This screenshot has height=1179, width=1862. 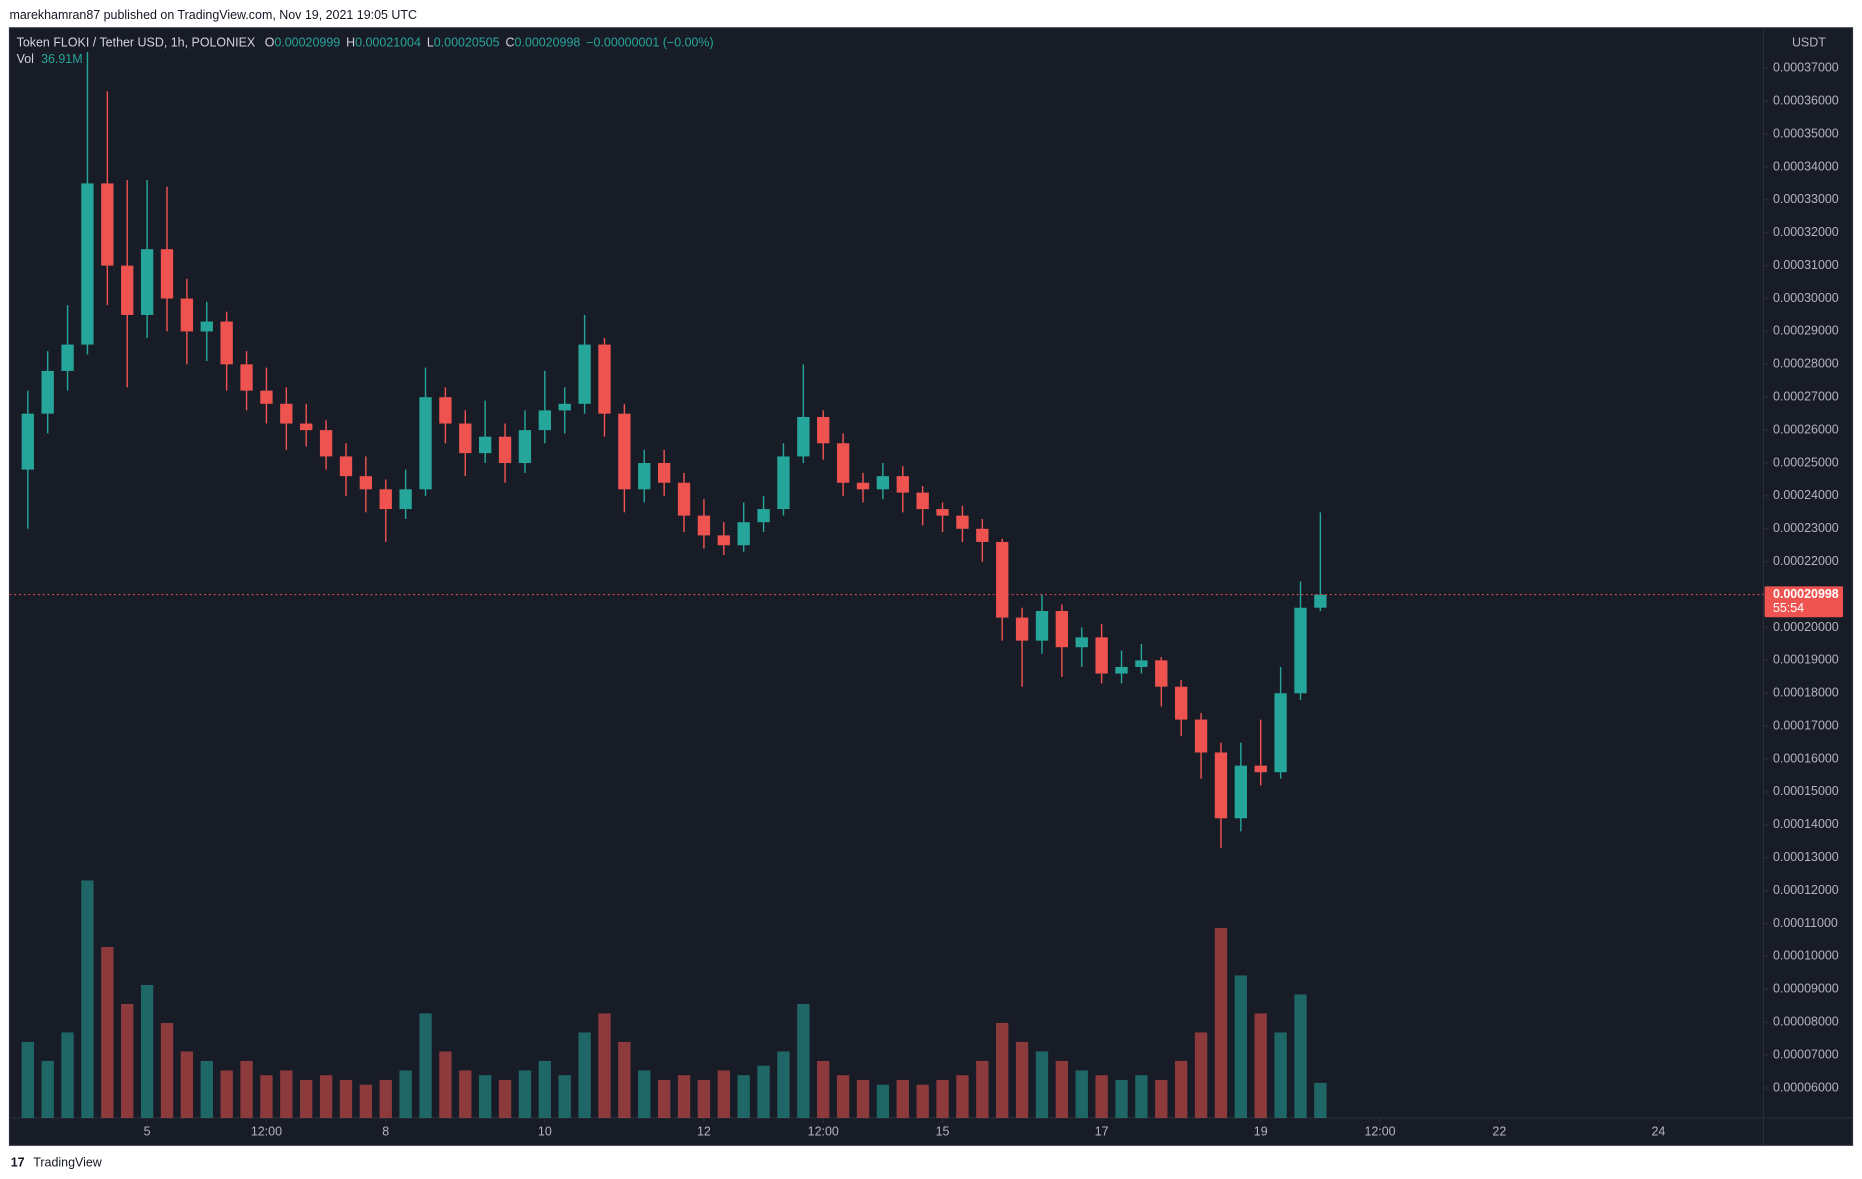 What do you see at coordinates (1809, 43) in the screenshot?
I see `currency-label: USDT` at bounding box center [1809, 43].